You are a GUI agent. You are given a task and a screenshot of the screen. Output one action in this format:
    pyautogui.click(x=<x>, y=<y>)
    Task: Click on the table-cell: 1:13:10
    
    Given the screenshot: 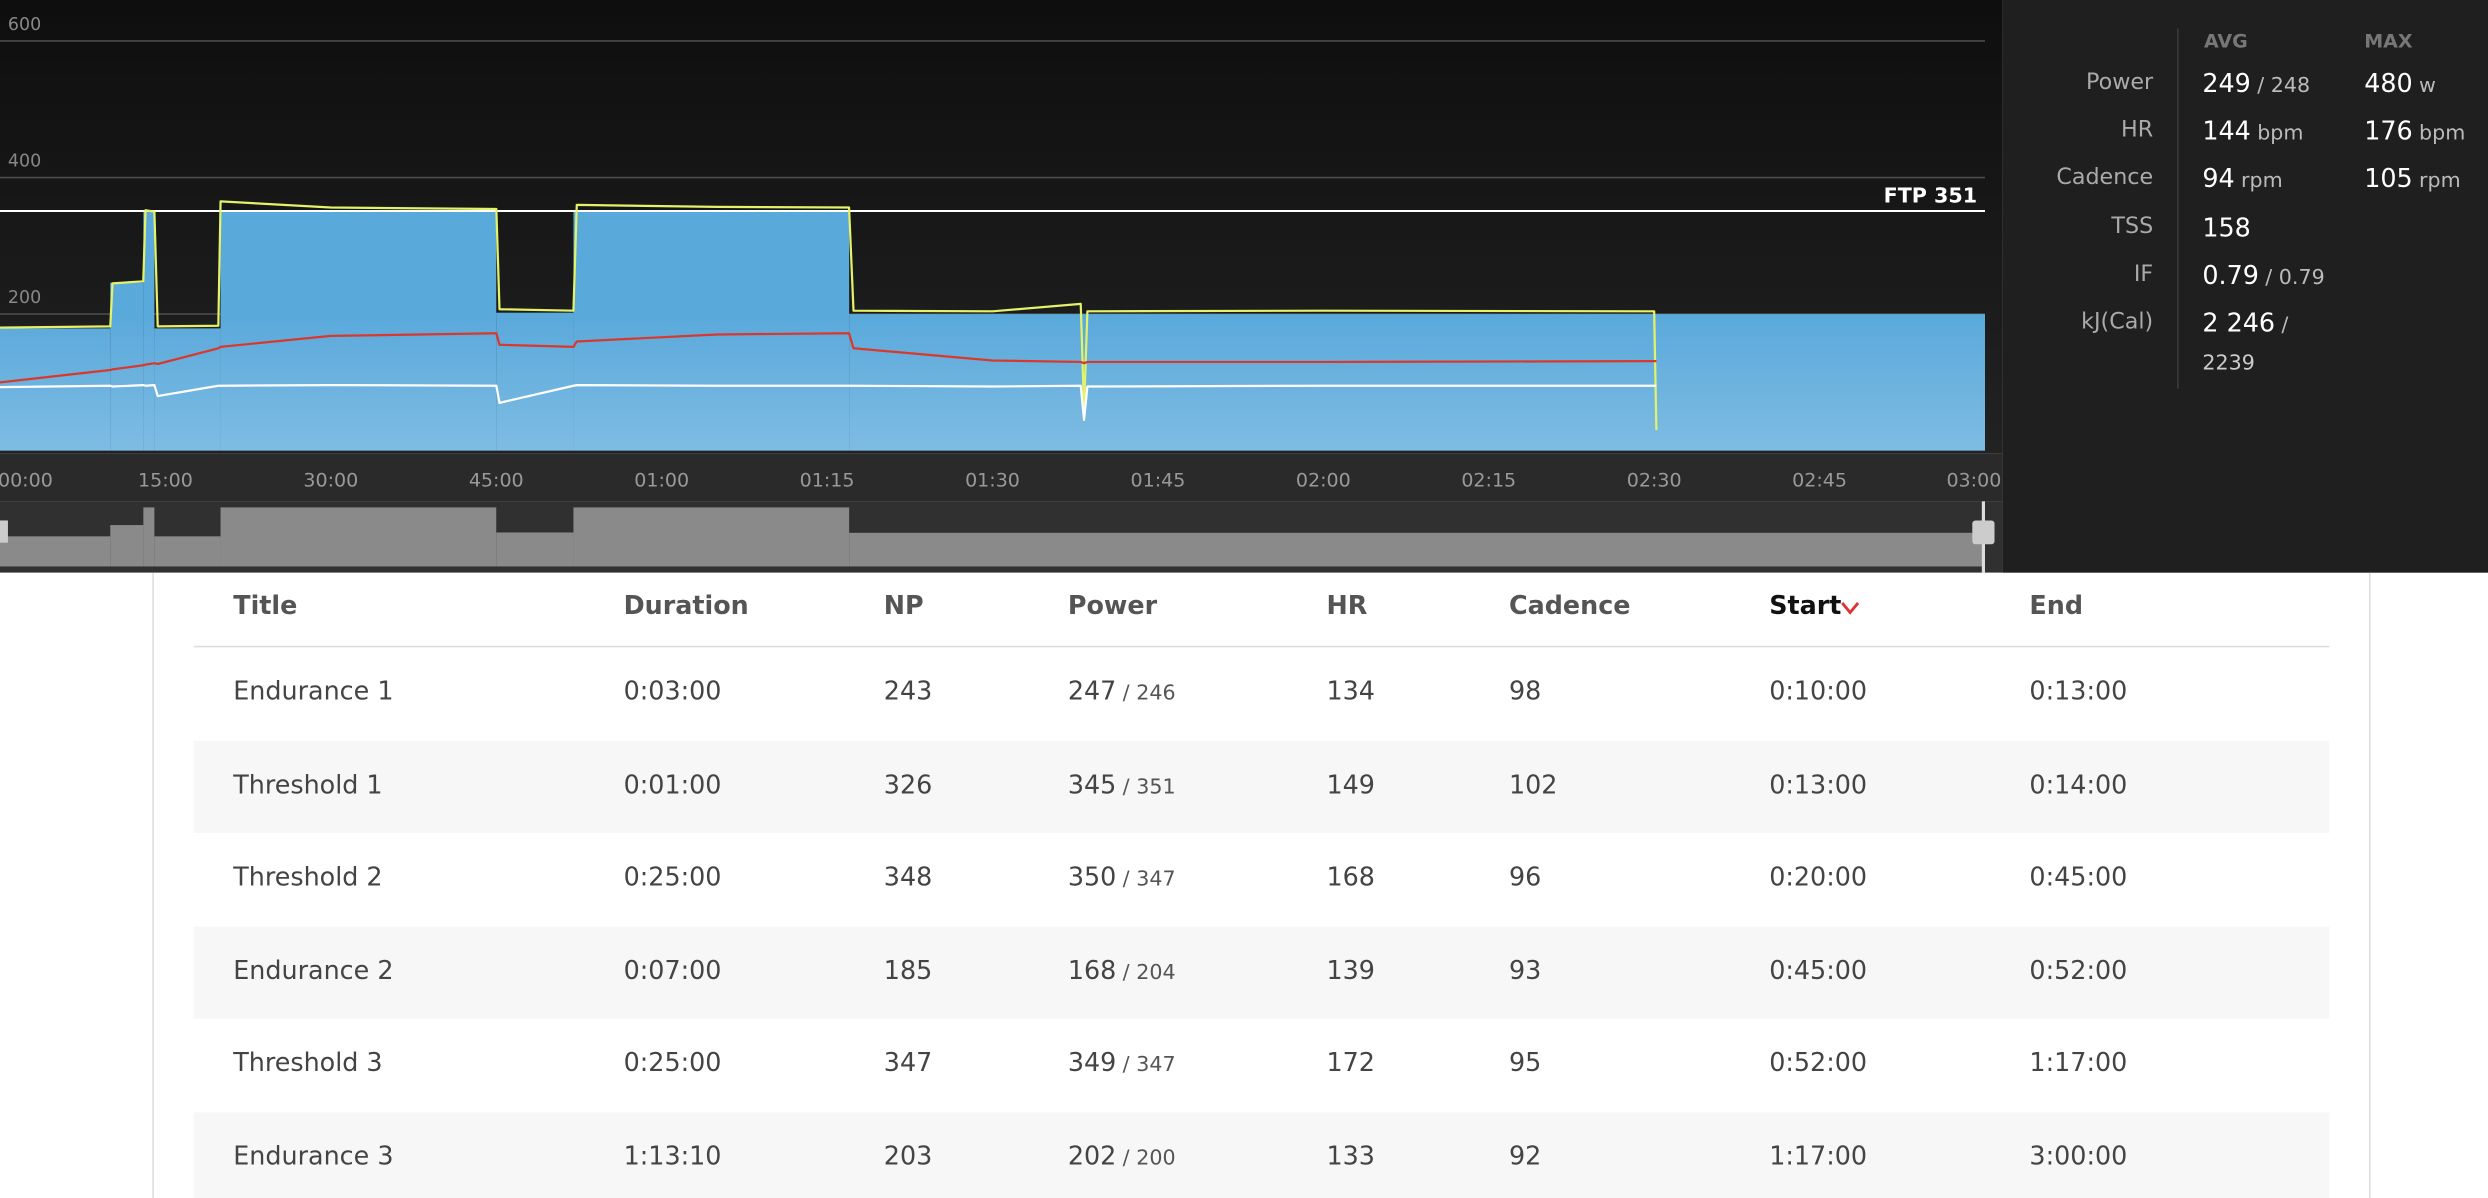 What is the action you would take?
    pyautogui.click(x=672, y=1156)
    